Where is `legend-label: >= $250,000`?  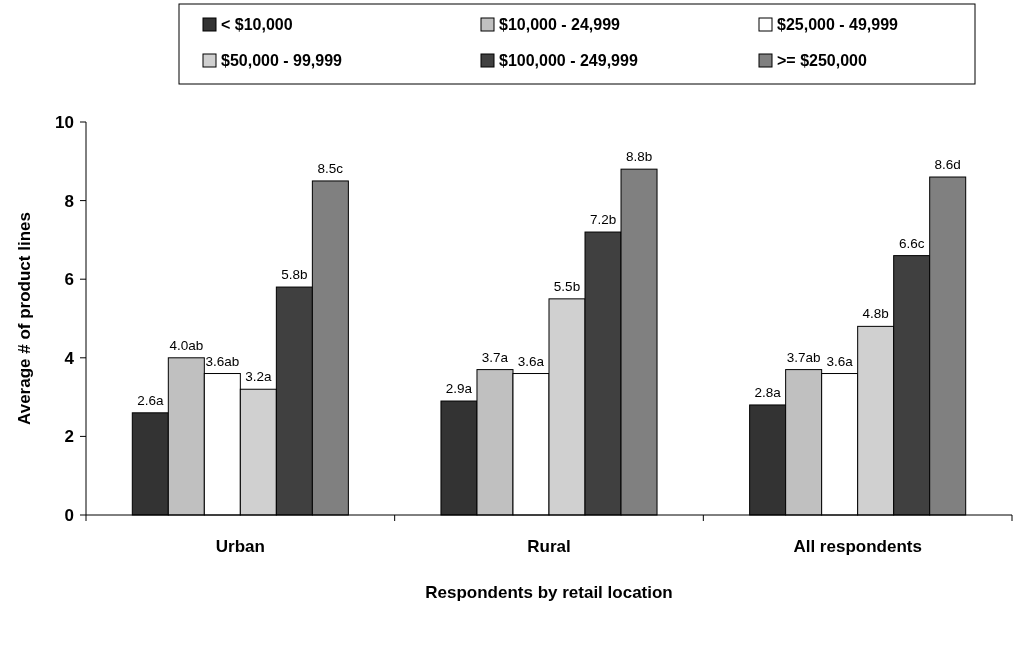
legend-label: >= $250,000 is located at coordinates (822, 60).